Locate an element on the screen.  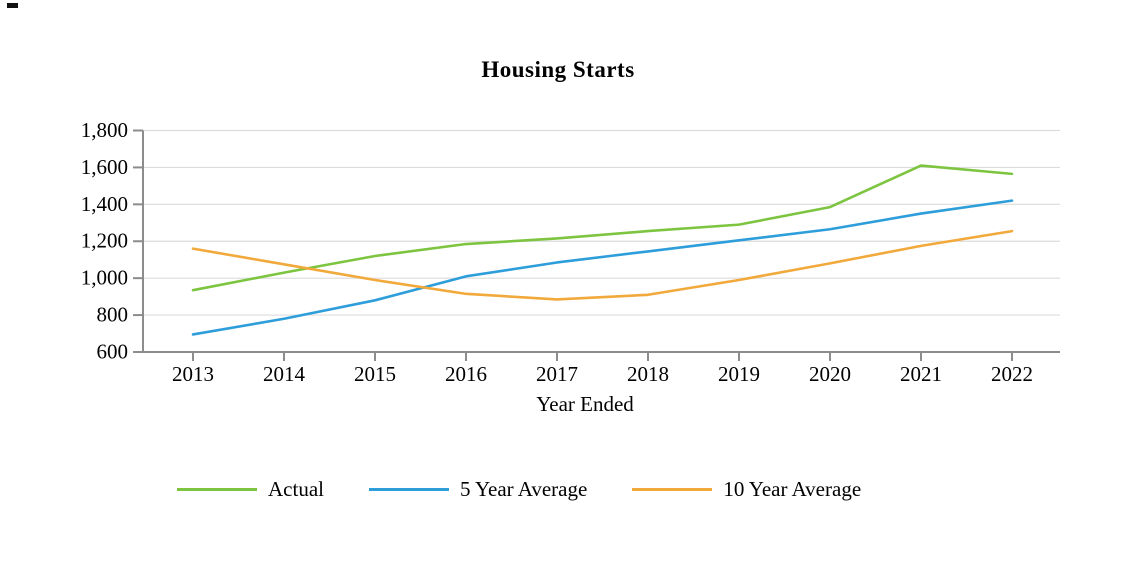
x-axis-tick-label: 2020 is located at coordinates (830, 374).